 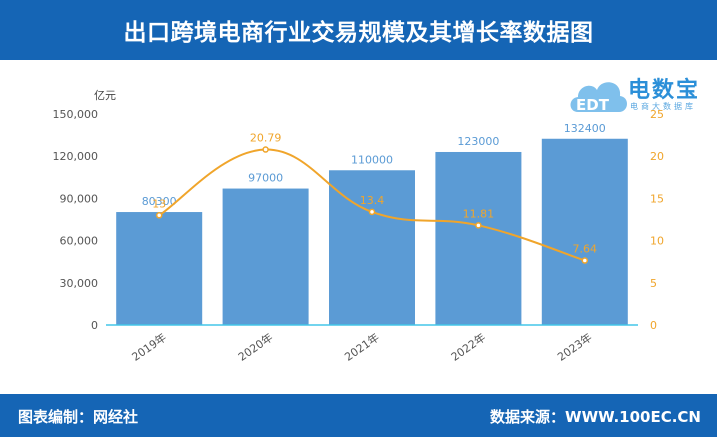 I want to click on chart-title: 出口跨境电商行业交易规模及其增长率数据图, so click(x=358, y=33).